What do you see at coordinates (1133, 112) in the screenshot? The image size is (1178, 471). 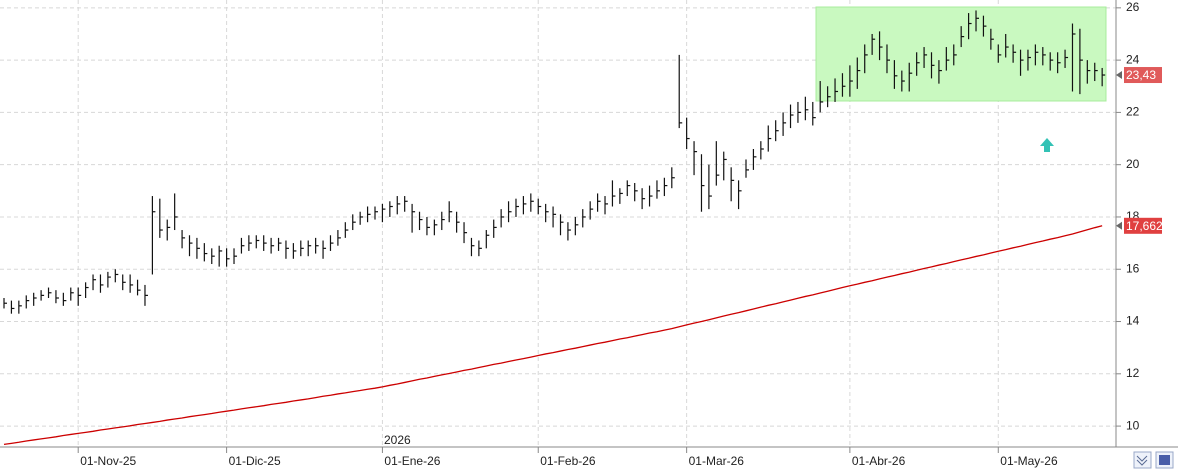 I see `y-tick-label: 22` at bounding box center [1133, 112].